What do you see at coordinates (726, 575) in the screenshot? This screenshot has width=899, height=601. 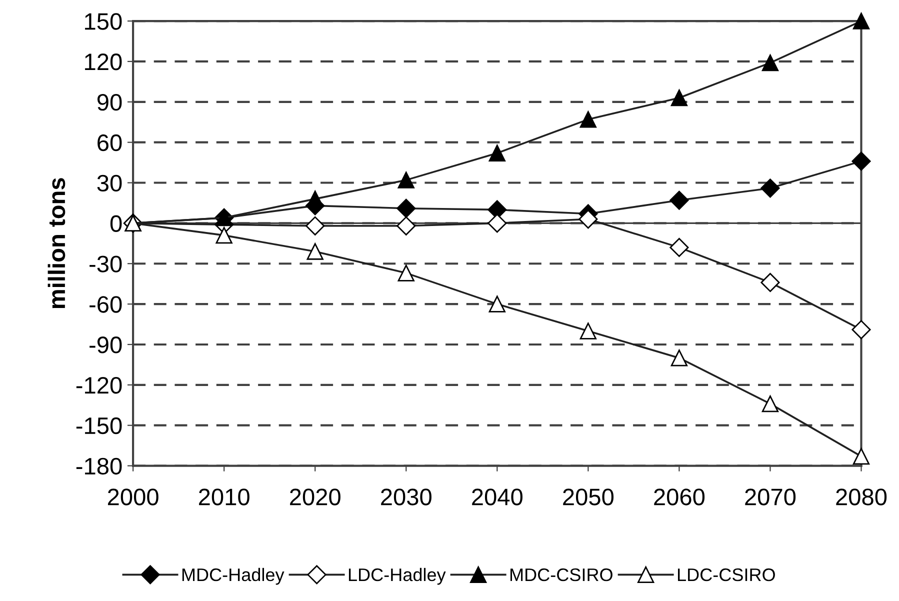 I see `legend-label: LDC-CSIRO` at bounding box center [726, 575].